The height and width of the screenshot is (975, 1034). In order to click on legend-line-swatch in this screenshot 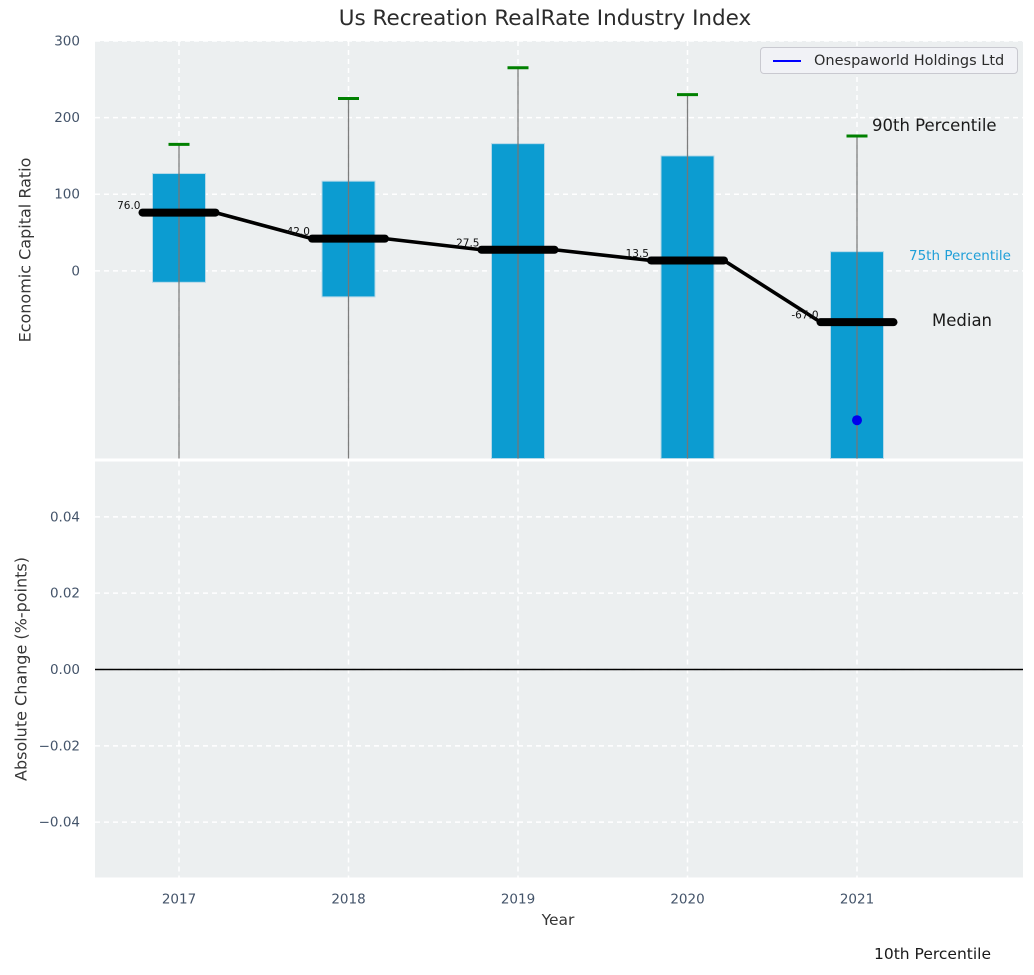, I will do `click(787, 60)`.